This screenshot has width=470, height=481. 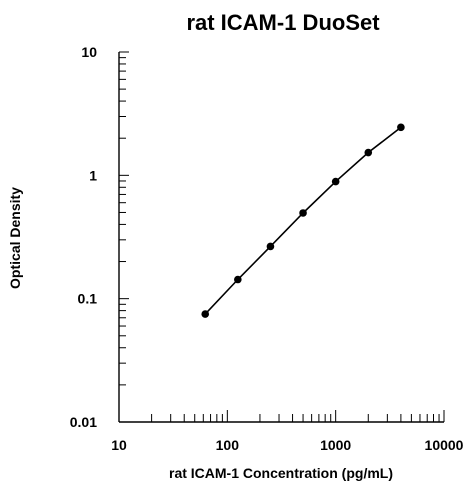 I want to click on y-axis-label: Optical Density, so click(x=15, y=238).